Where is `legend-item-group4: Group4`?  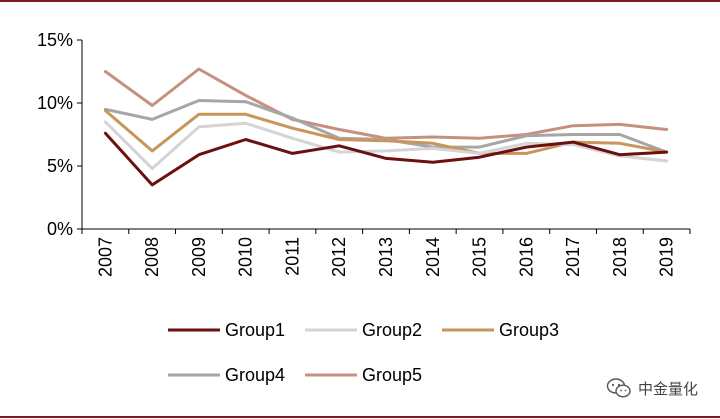
legend-item-group4: Group4 is located at coordinates (226, 375).